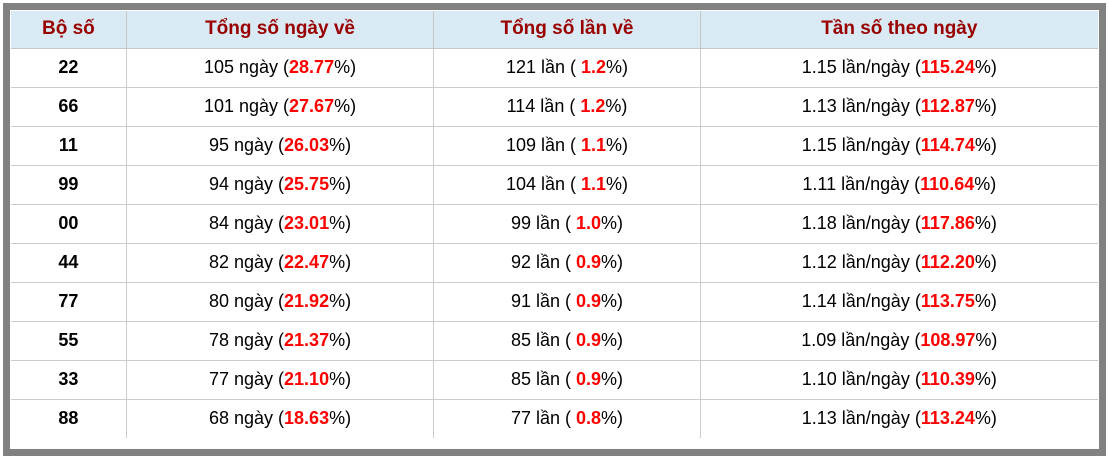  What do you see at coordinates (947, 379) in the screenshot?
I see `frequency-percent: 110.39` at bounding box center [947, 379].